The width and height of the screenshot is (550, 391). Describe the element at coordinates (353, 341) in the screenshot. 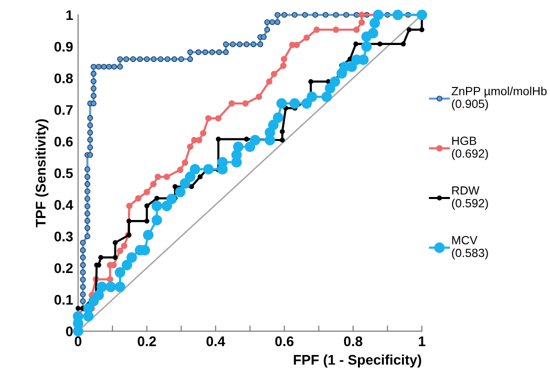

I see `x-tick-label: 0.8` at that location.